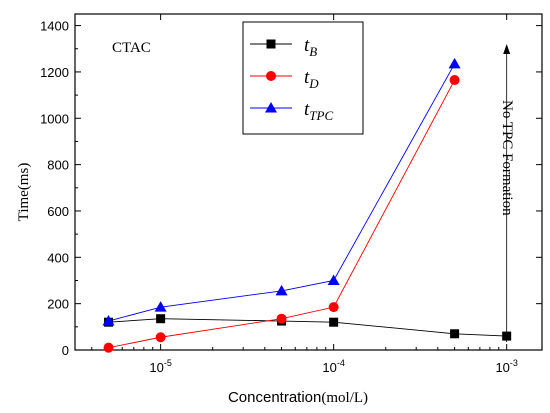 This screenshot has height=413, width=550. What do you see at coordinates (307, 327) in the screenshot?
I see `series-line` at bounding box center [307, 327].